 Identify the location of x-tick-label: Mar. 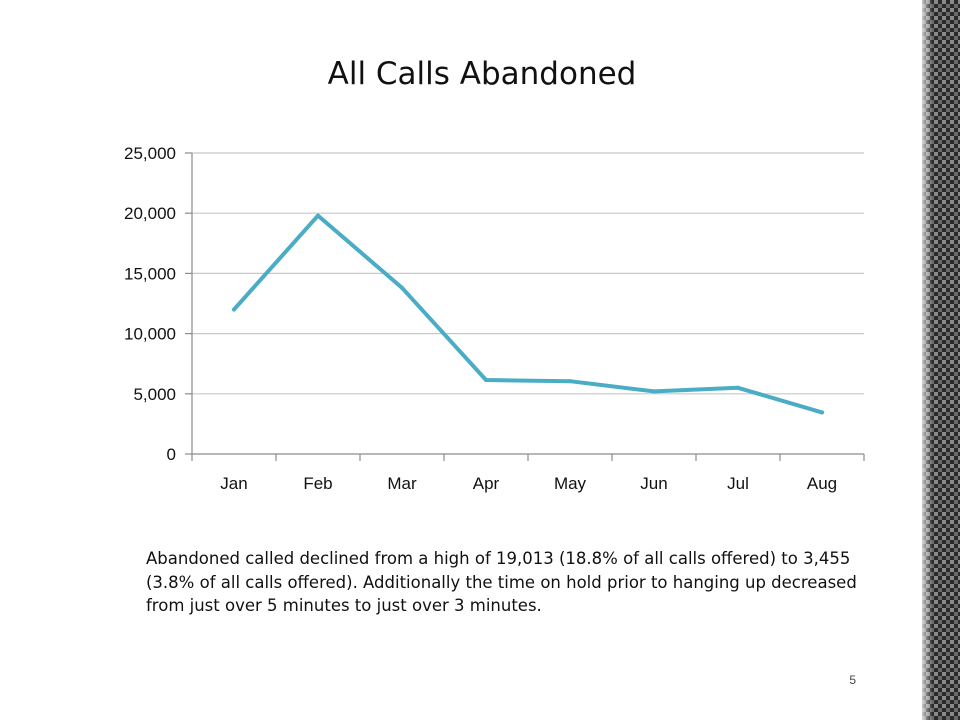
(402, 483).